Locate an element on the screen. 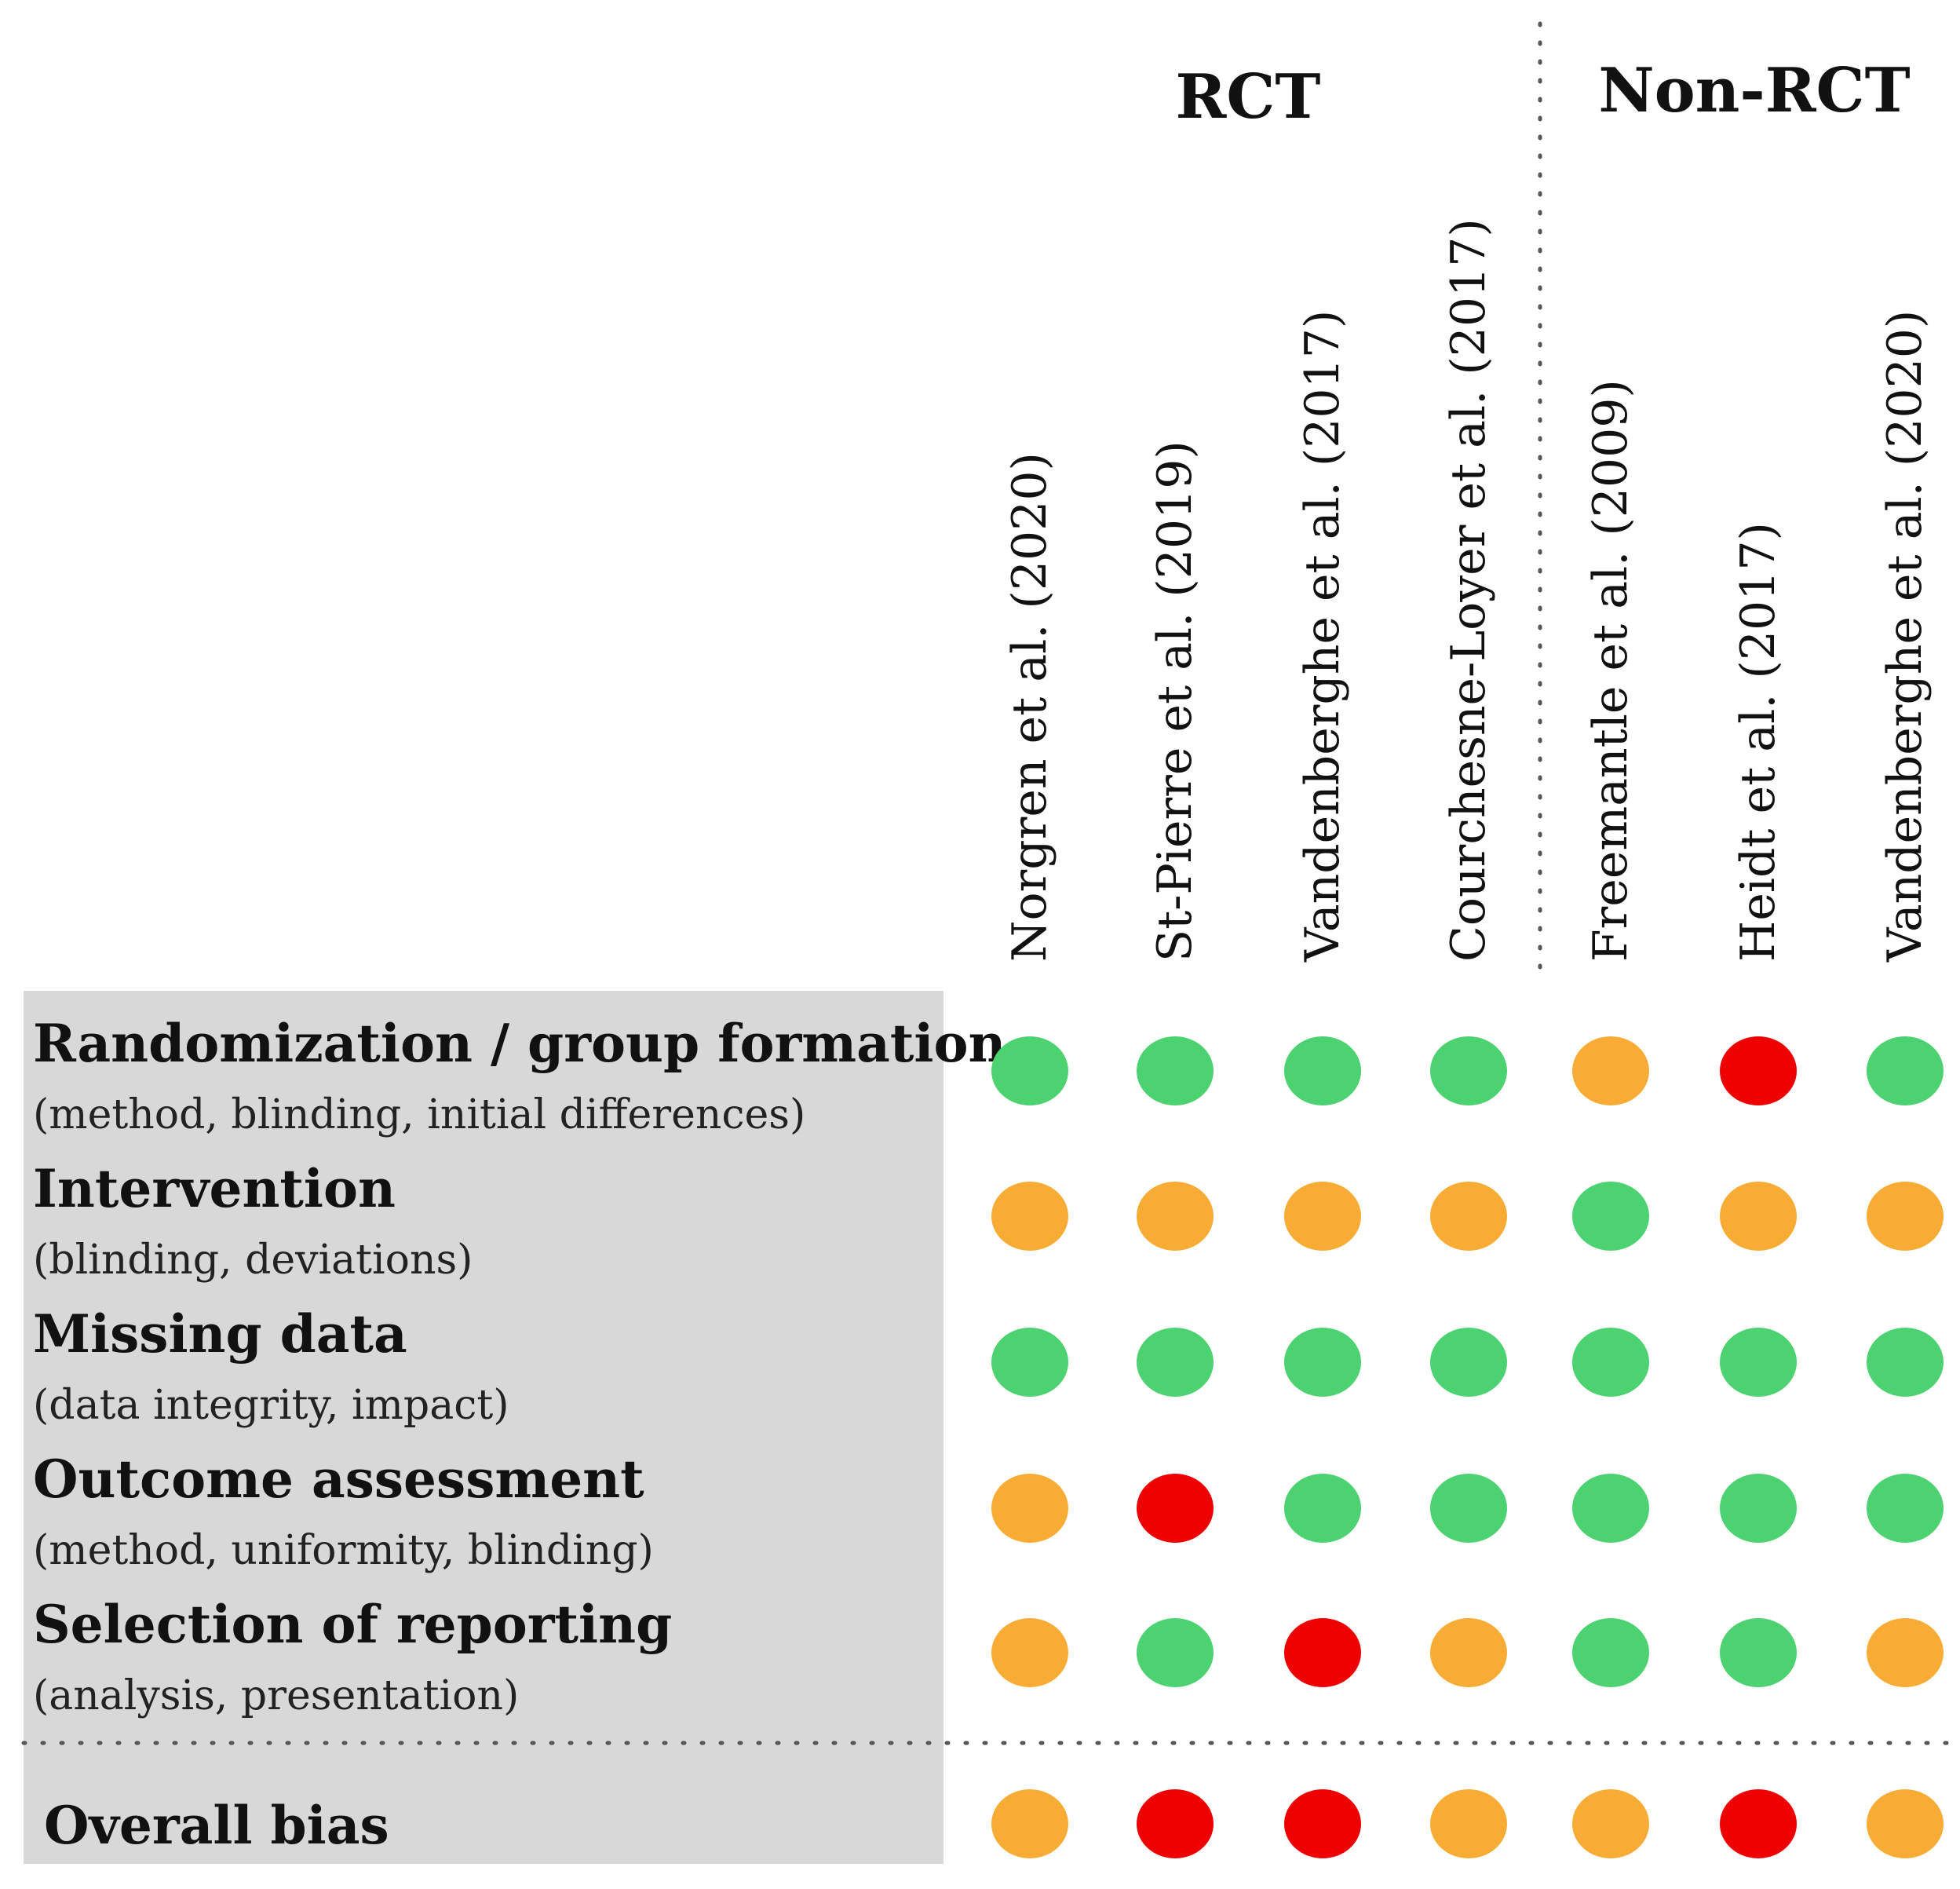  domain-title: Outcome assessment is located at coordinates (338, 1479).